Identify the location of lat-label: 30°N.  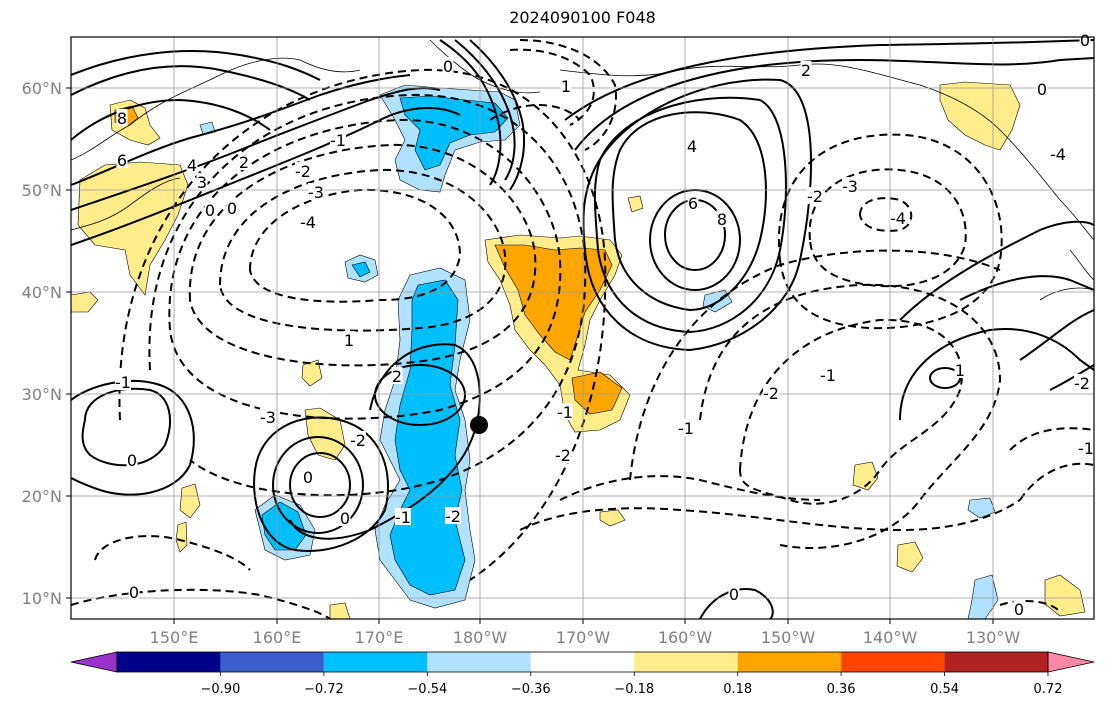
(42, 394).